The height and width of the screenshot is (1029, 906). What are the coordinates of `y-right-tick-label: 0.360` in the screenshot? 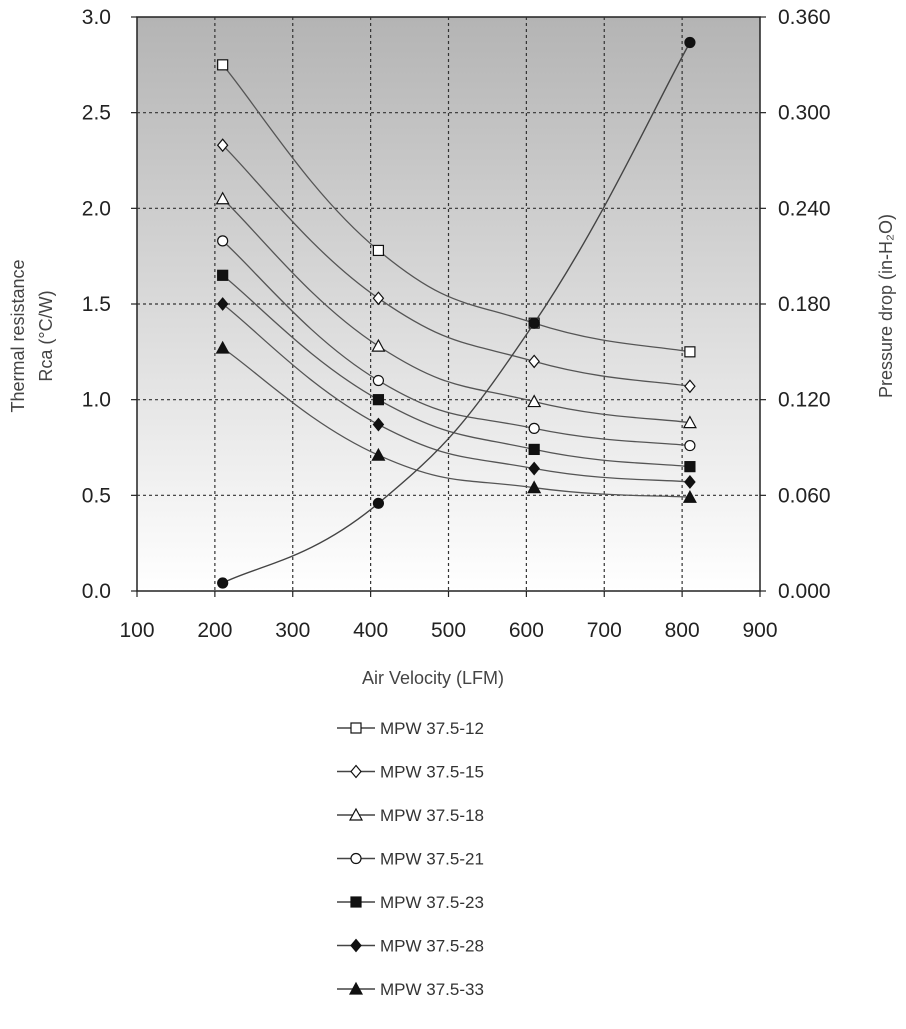 It's located at (804, 17).